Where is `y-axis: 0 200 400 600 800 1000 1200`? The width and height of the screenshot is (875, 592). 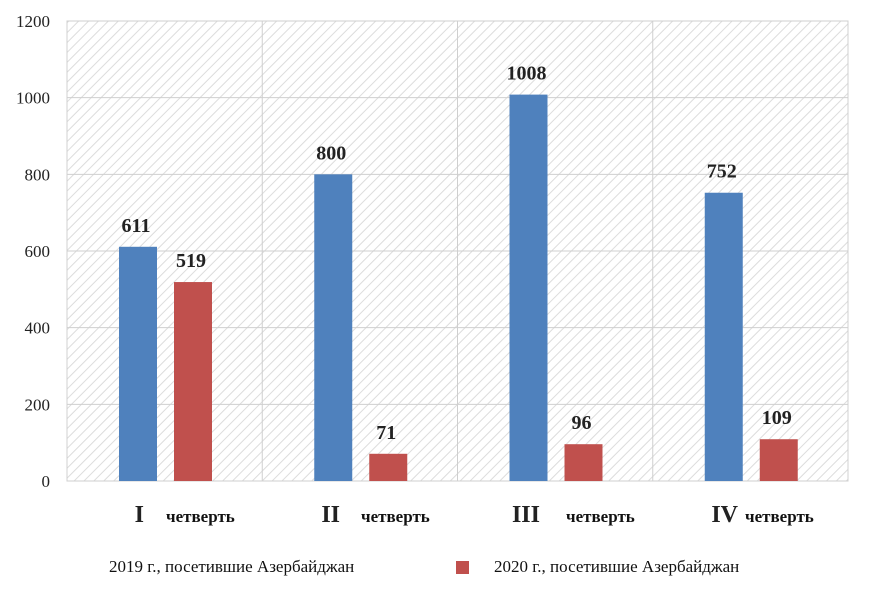 y-axis: 0 200 400 600 800 1000 1200 is located at coordinates (33, 251).